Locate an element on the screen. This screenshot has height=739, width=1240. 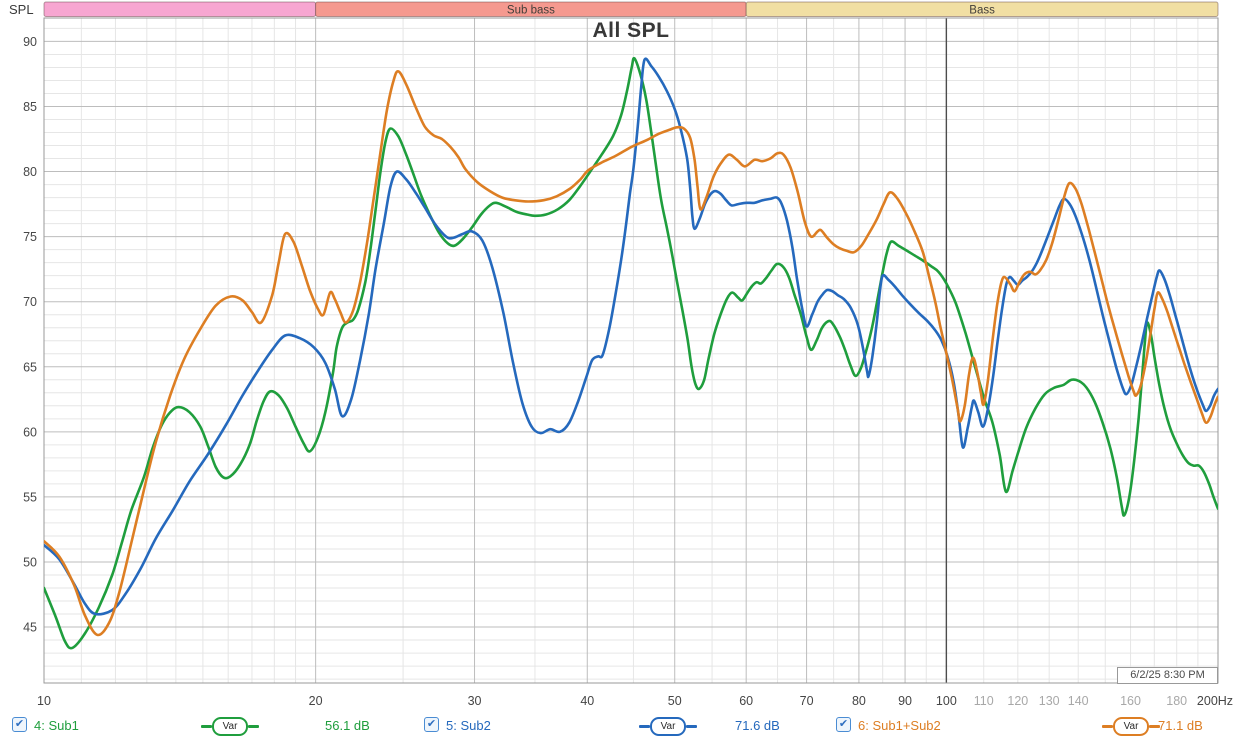
smoothing-button-sub1: Var is located at coordinates (230, 726).